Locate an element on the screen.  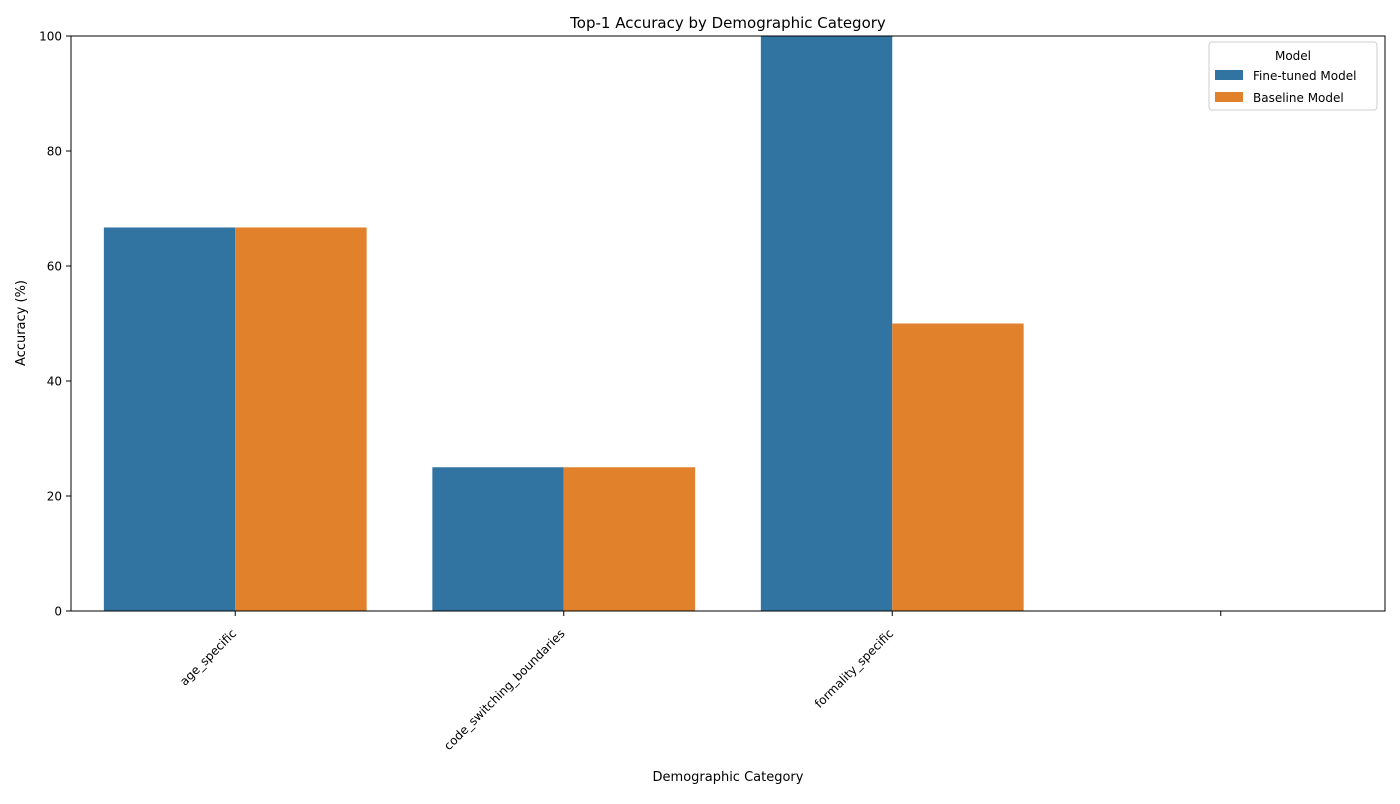
legend-label: Fine-tuned Model is located at coordinates (1304, 76).